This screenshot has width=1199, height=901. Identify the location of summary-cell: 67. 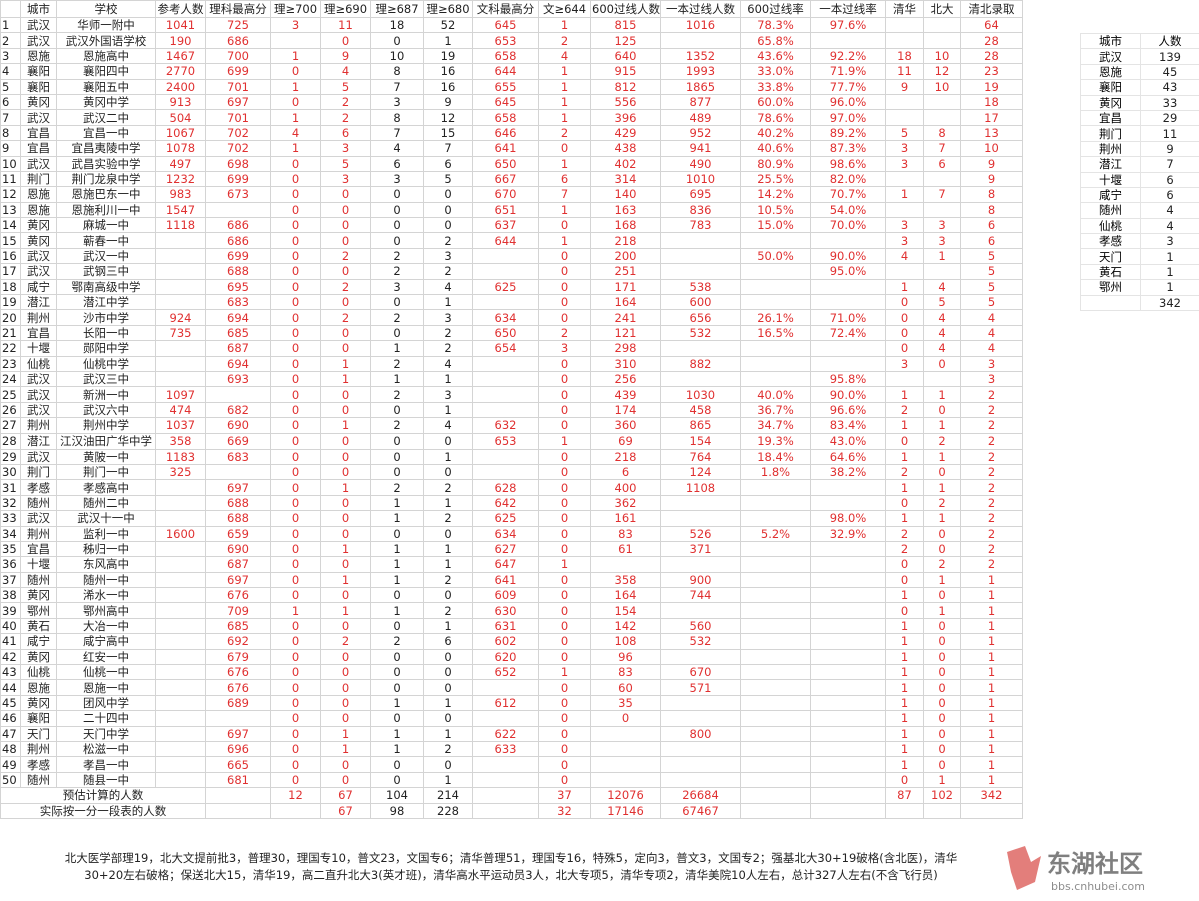
(345, 795).